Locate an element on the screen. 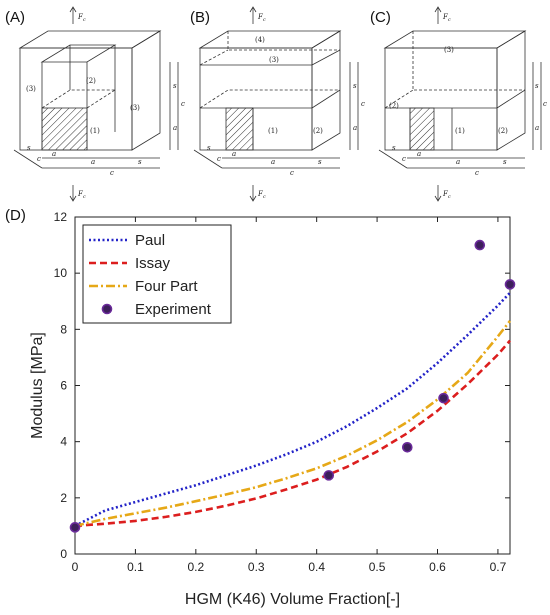 The width and height of the screenshot is (550, 615). dim-bottom-b-3: c is located at coordinates (292, 173).